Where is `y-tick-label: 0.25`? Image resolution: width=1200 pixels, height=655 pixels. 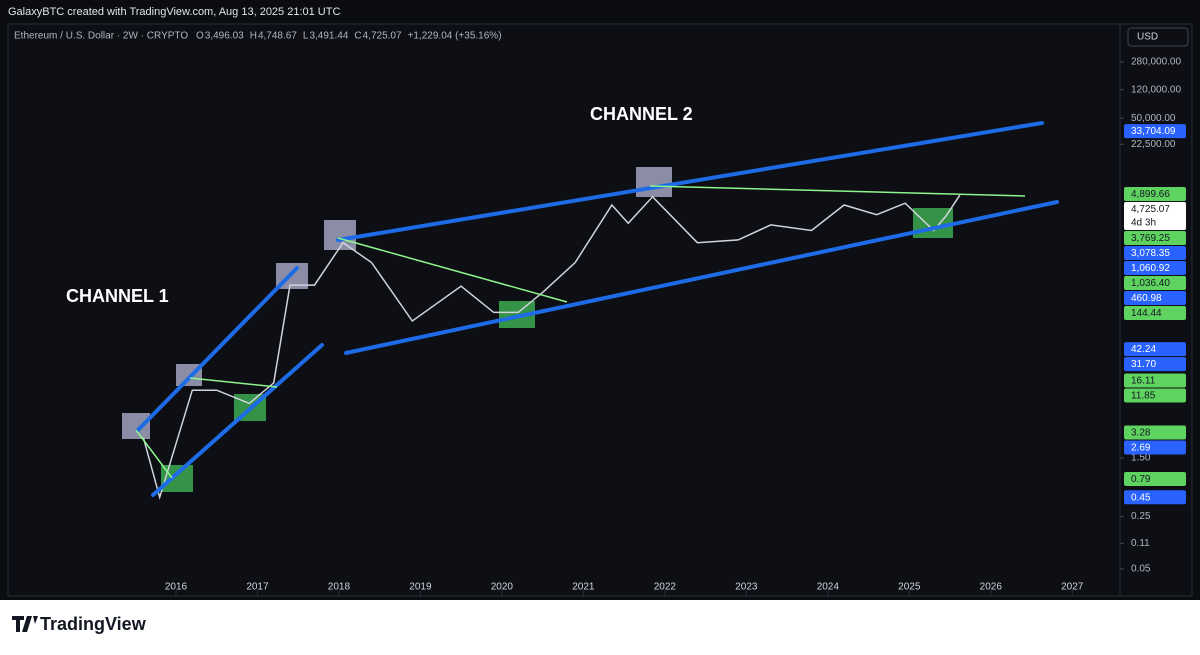 y-tick-label: 0.25 is located at coordinates (1141, 516).